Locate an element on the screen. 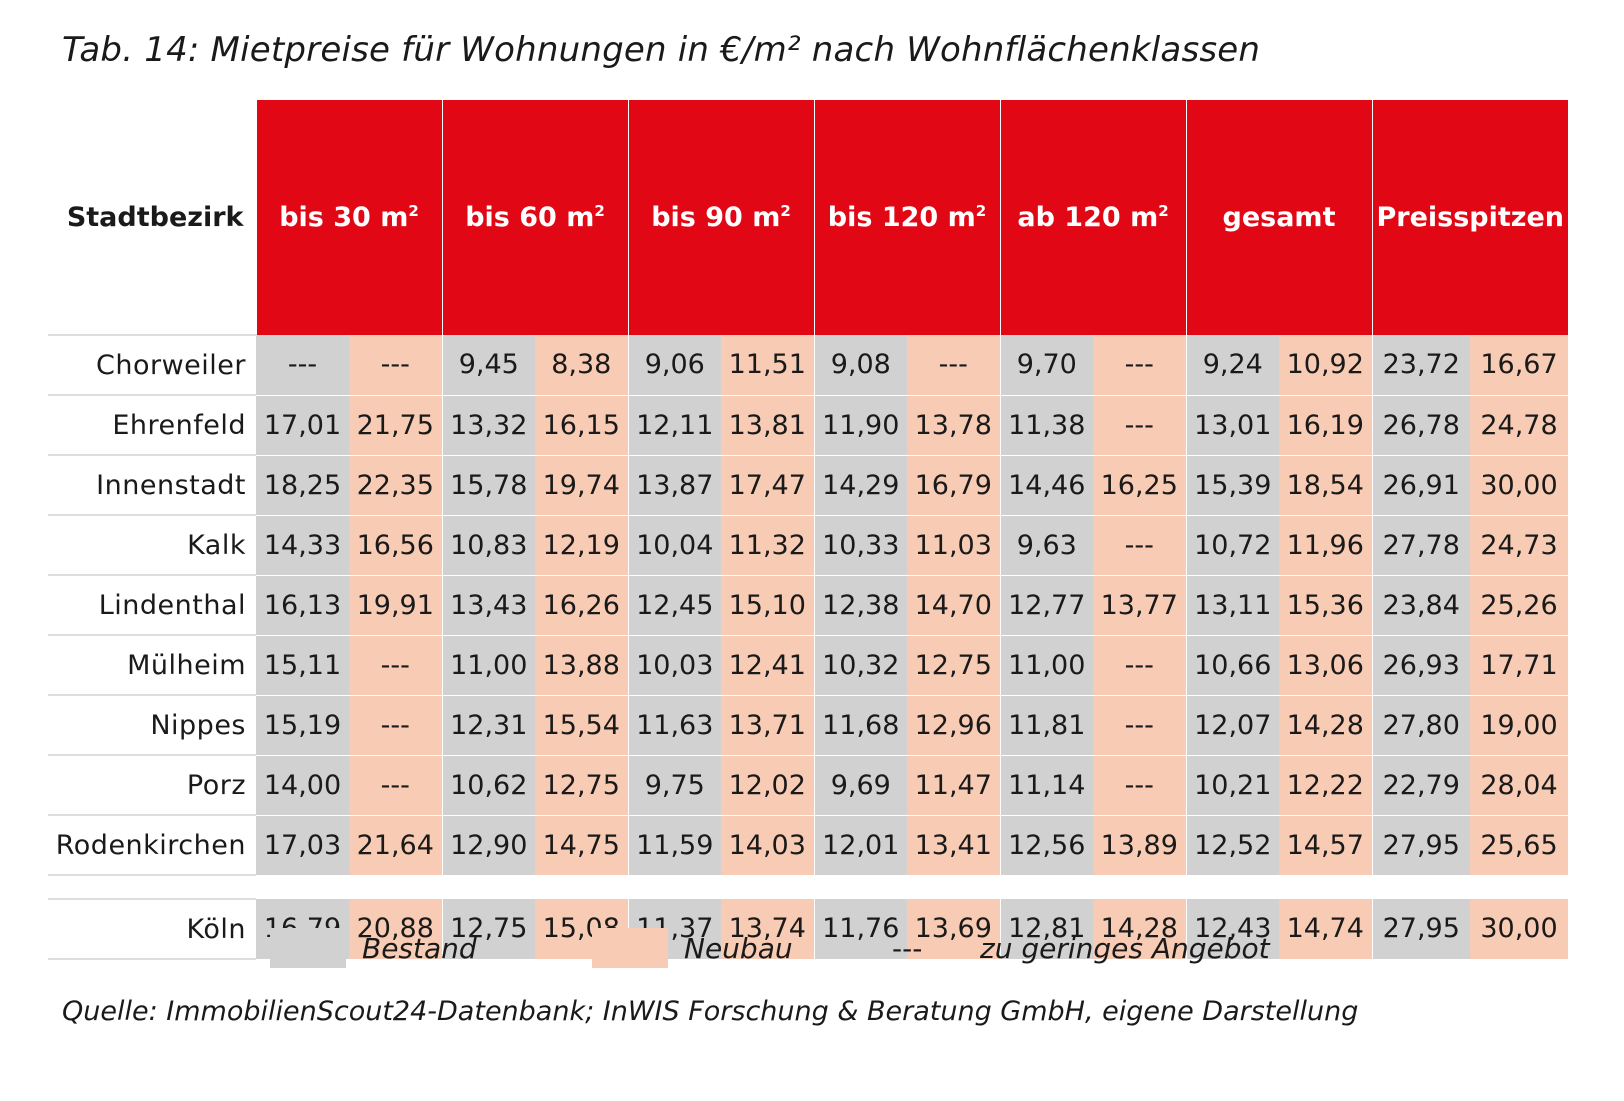  cell-bestand: 10,62 is located at coordinates (488, 785).